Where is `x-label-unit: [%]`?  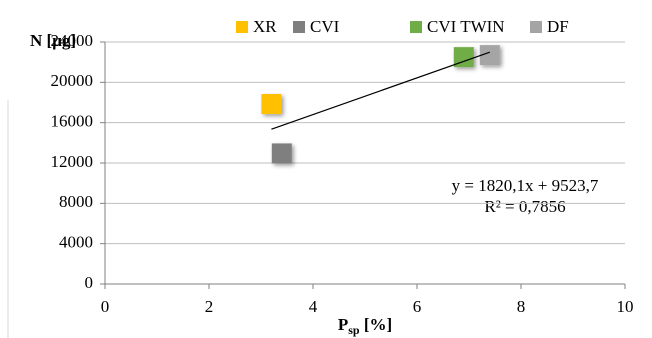
x-label-unit: [%] is located at coordinates (376, 324).